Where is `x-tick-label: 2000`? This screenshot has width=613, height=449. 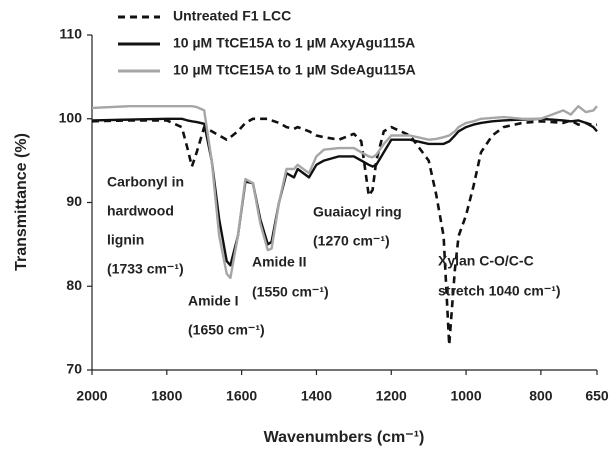
x-tick-label: 2000 is located at coordinates (91, 396).